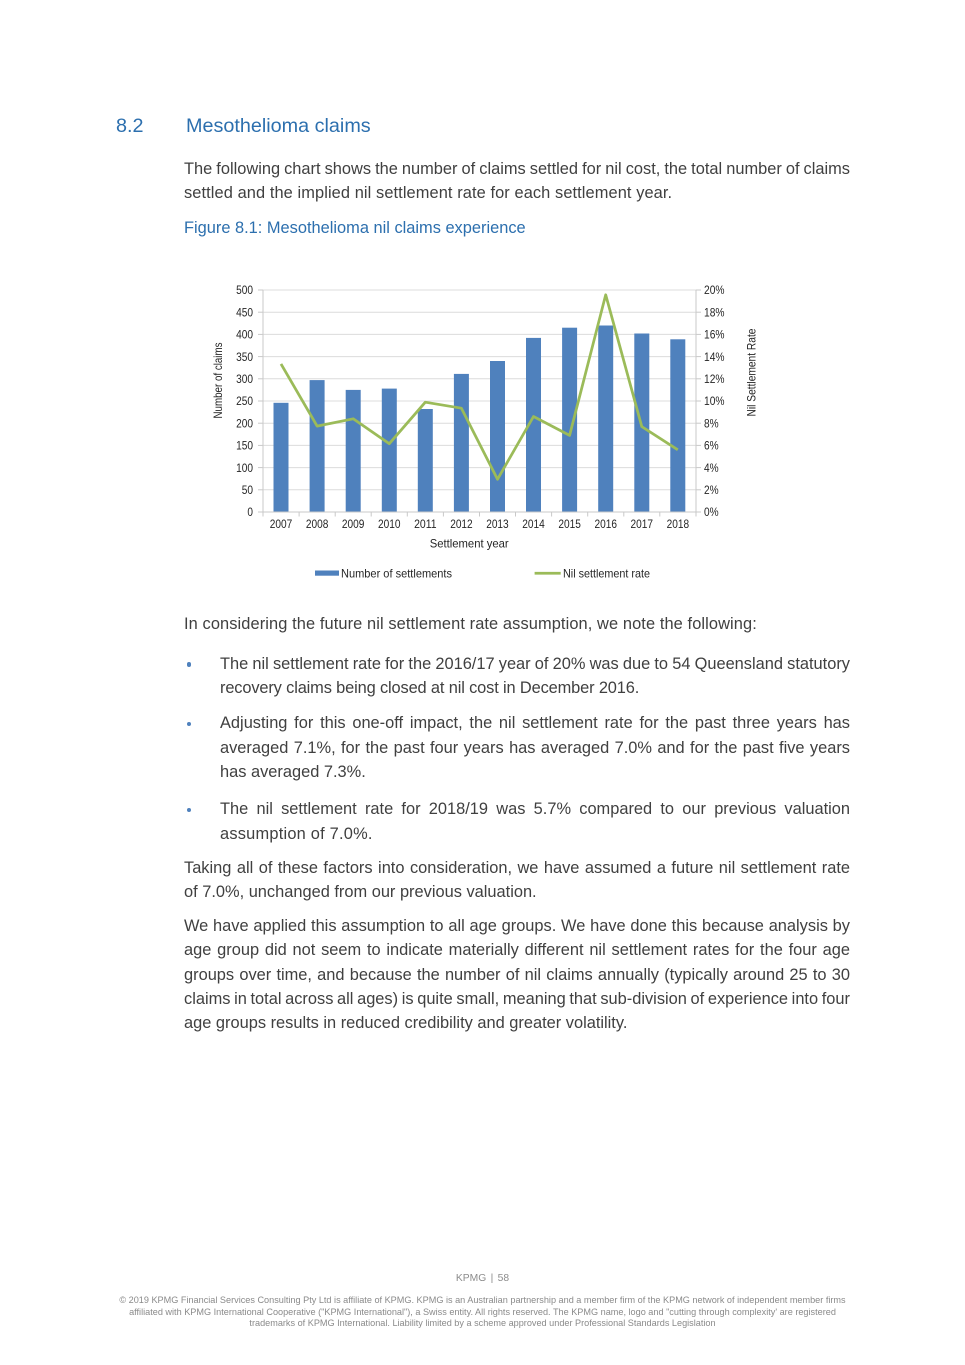  I want to click on svg-text: 200, so click(244, 423).